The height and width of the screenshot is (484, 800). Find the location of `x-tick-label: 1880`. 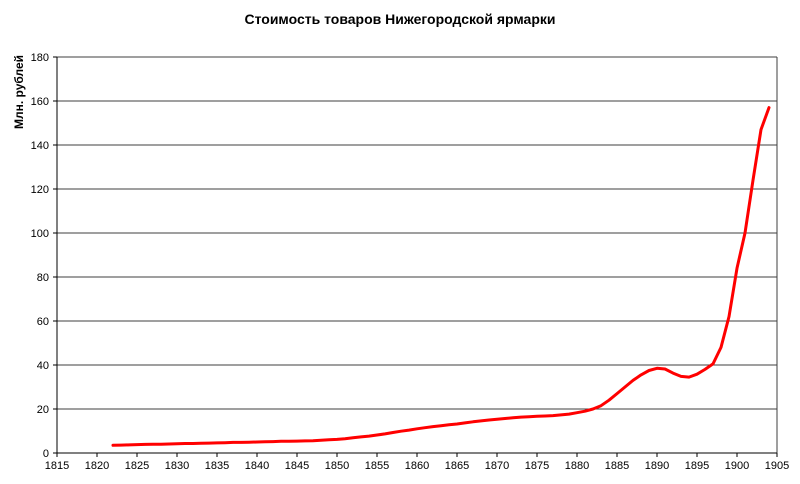

x-tick-label: 1880 is located at coordinates (577, 466).